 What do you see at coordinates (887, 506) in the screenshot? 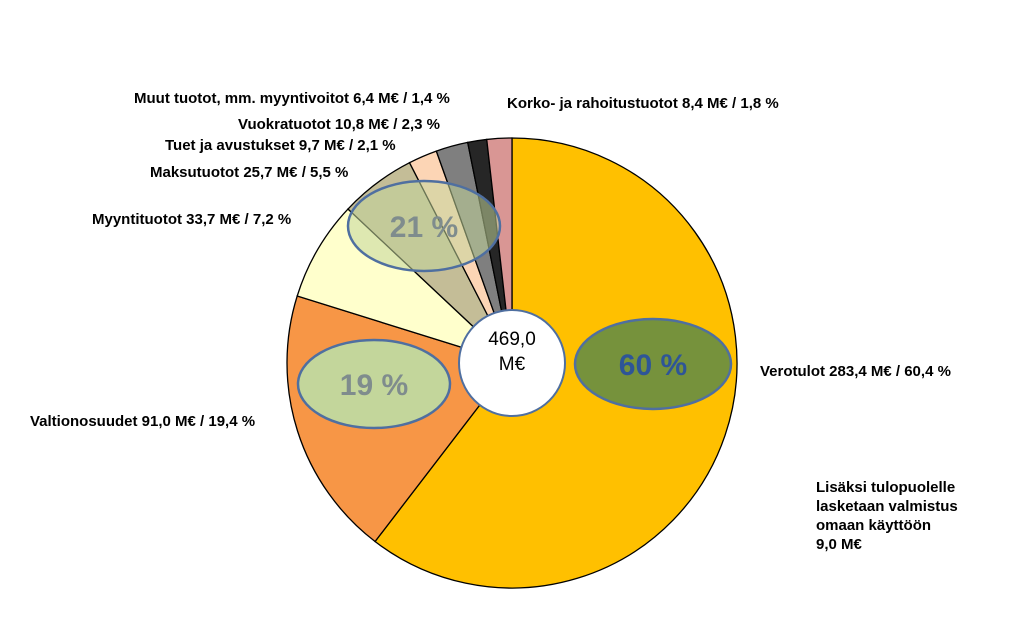
I see `note-line: lasketaan valmistus` at bounding box center [887, 506].